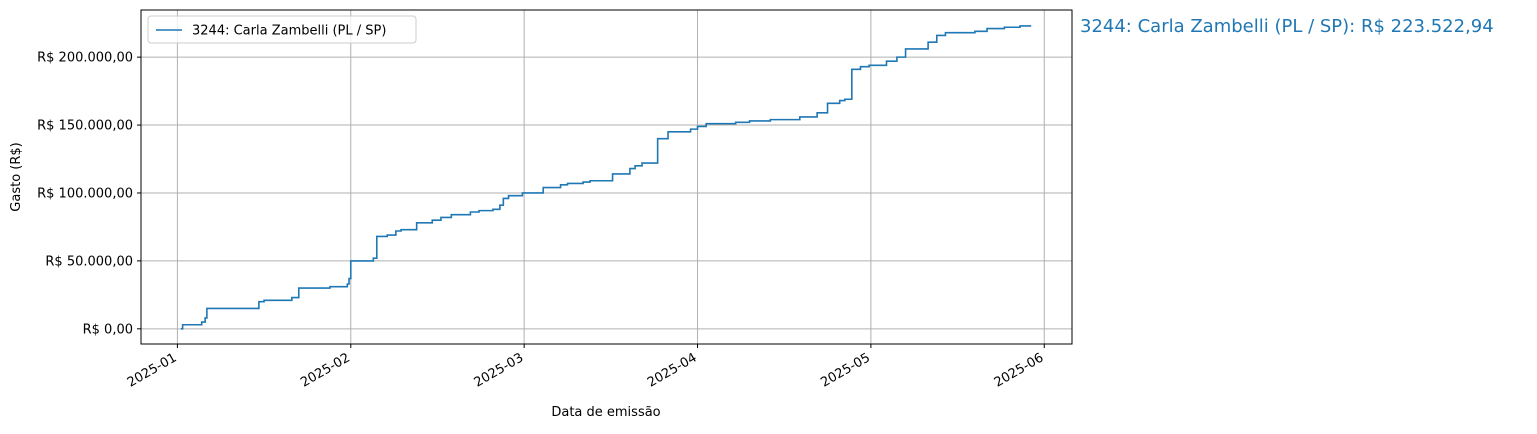 This screenshot has width=1537, height=434. Describe the element at coordinates (325, 370) in the screenshot. I see `x-tick-label: 2025-02` at that location.